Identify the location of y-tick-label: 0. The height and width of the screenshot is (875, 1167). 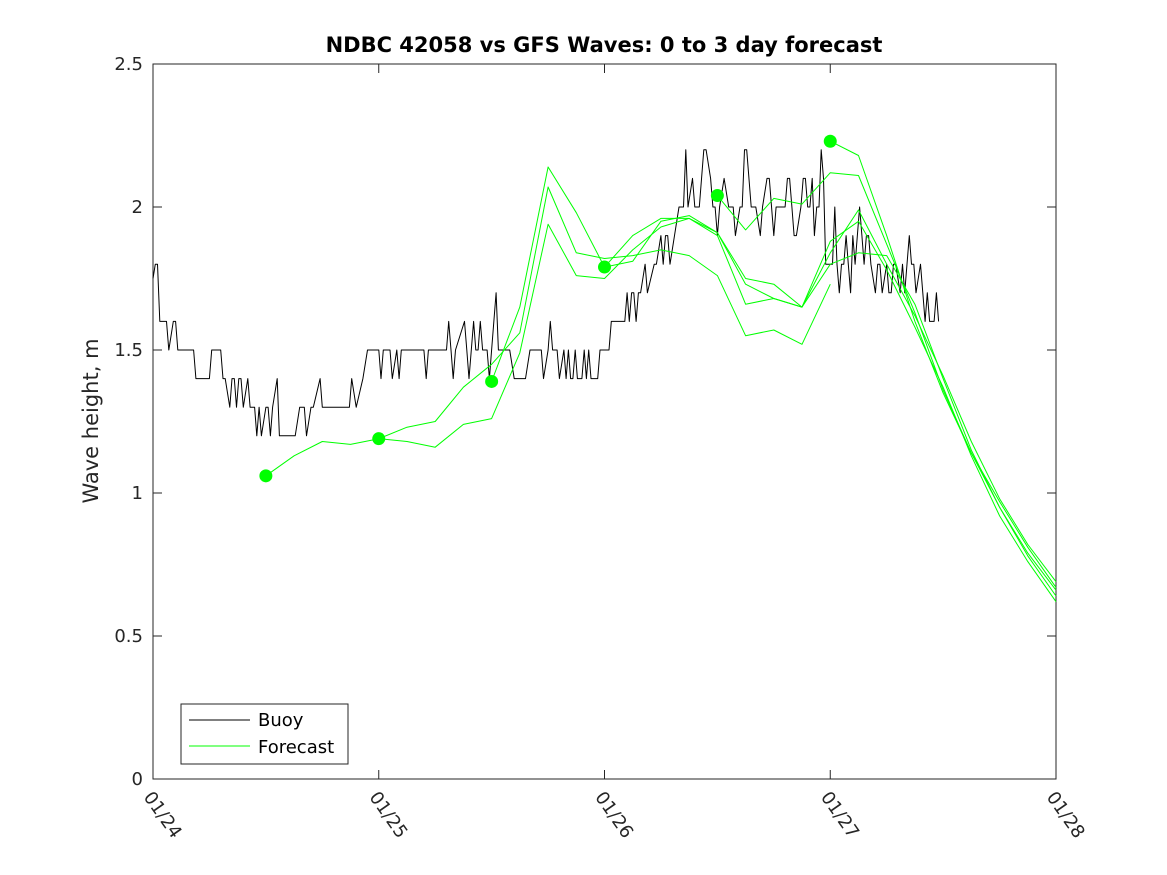
(137, 779).